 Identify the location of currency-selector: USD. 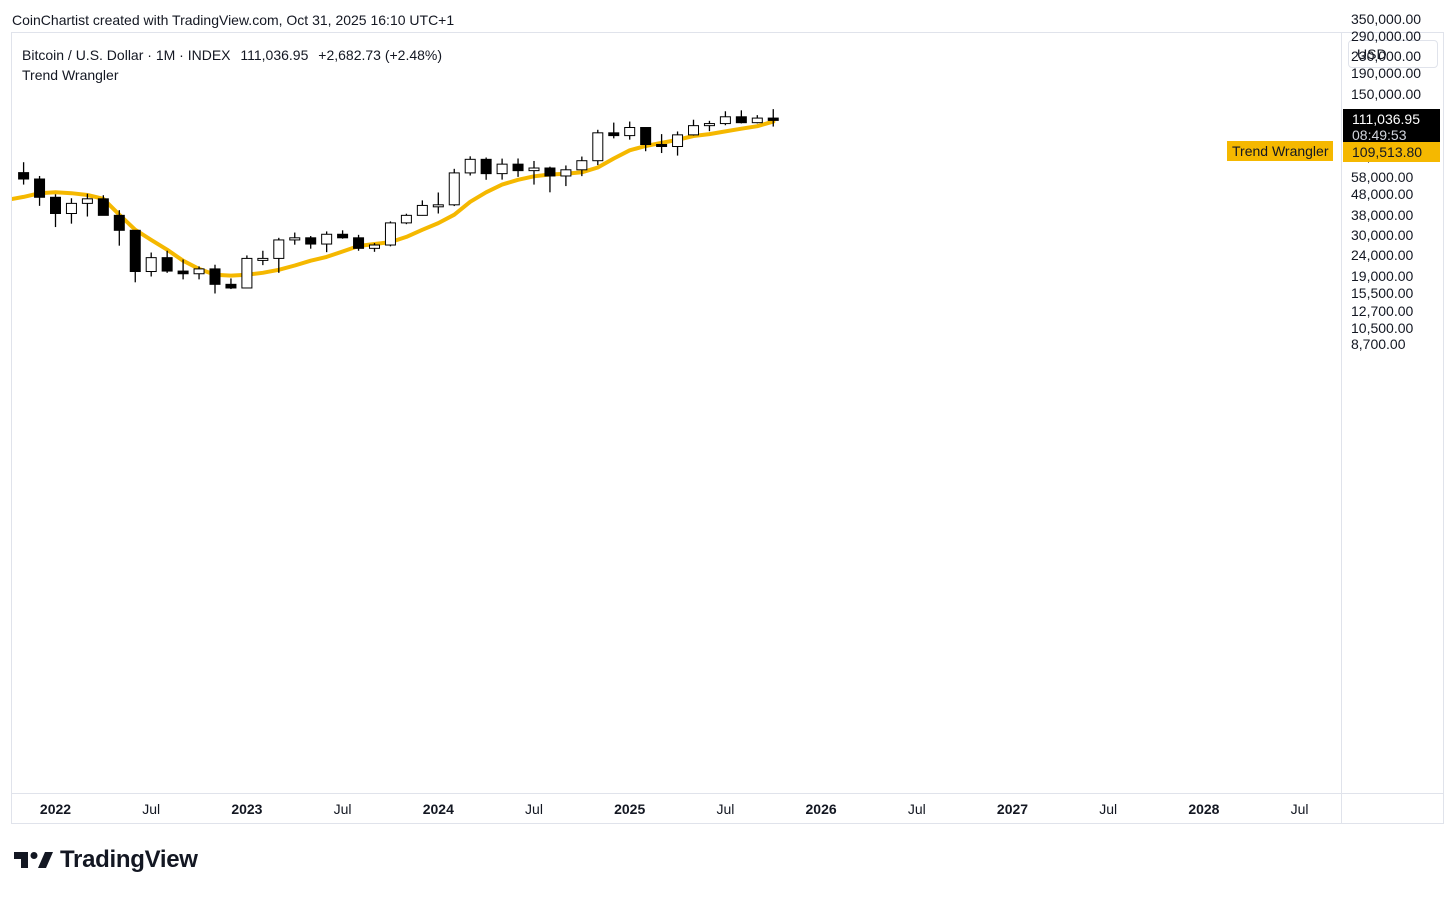
(1393, 54).